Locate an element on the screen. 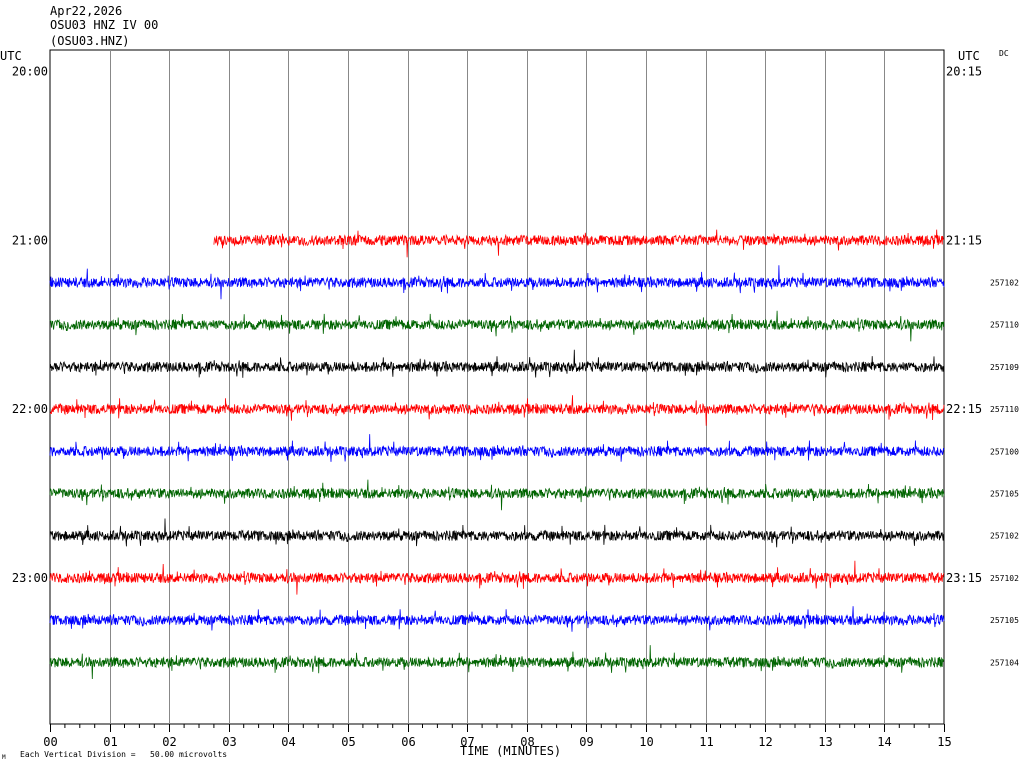 The width and height of the screenshot is (1024, 768). left-axis-title: UTC is located at coordinates (11, 56).